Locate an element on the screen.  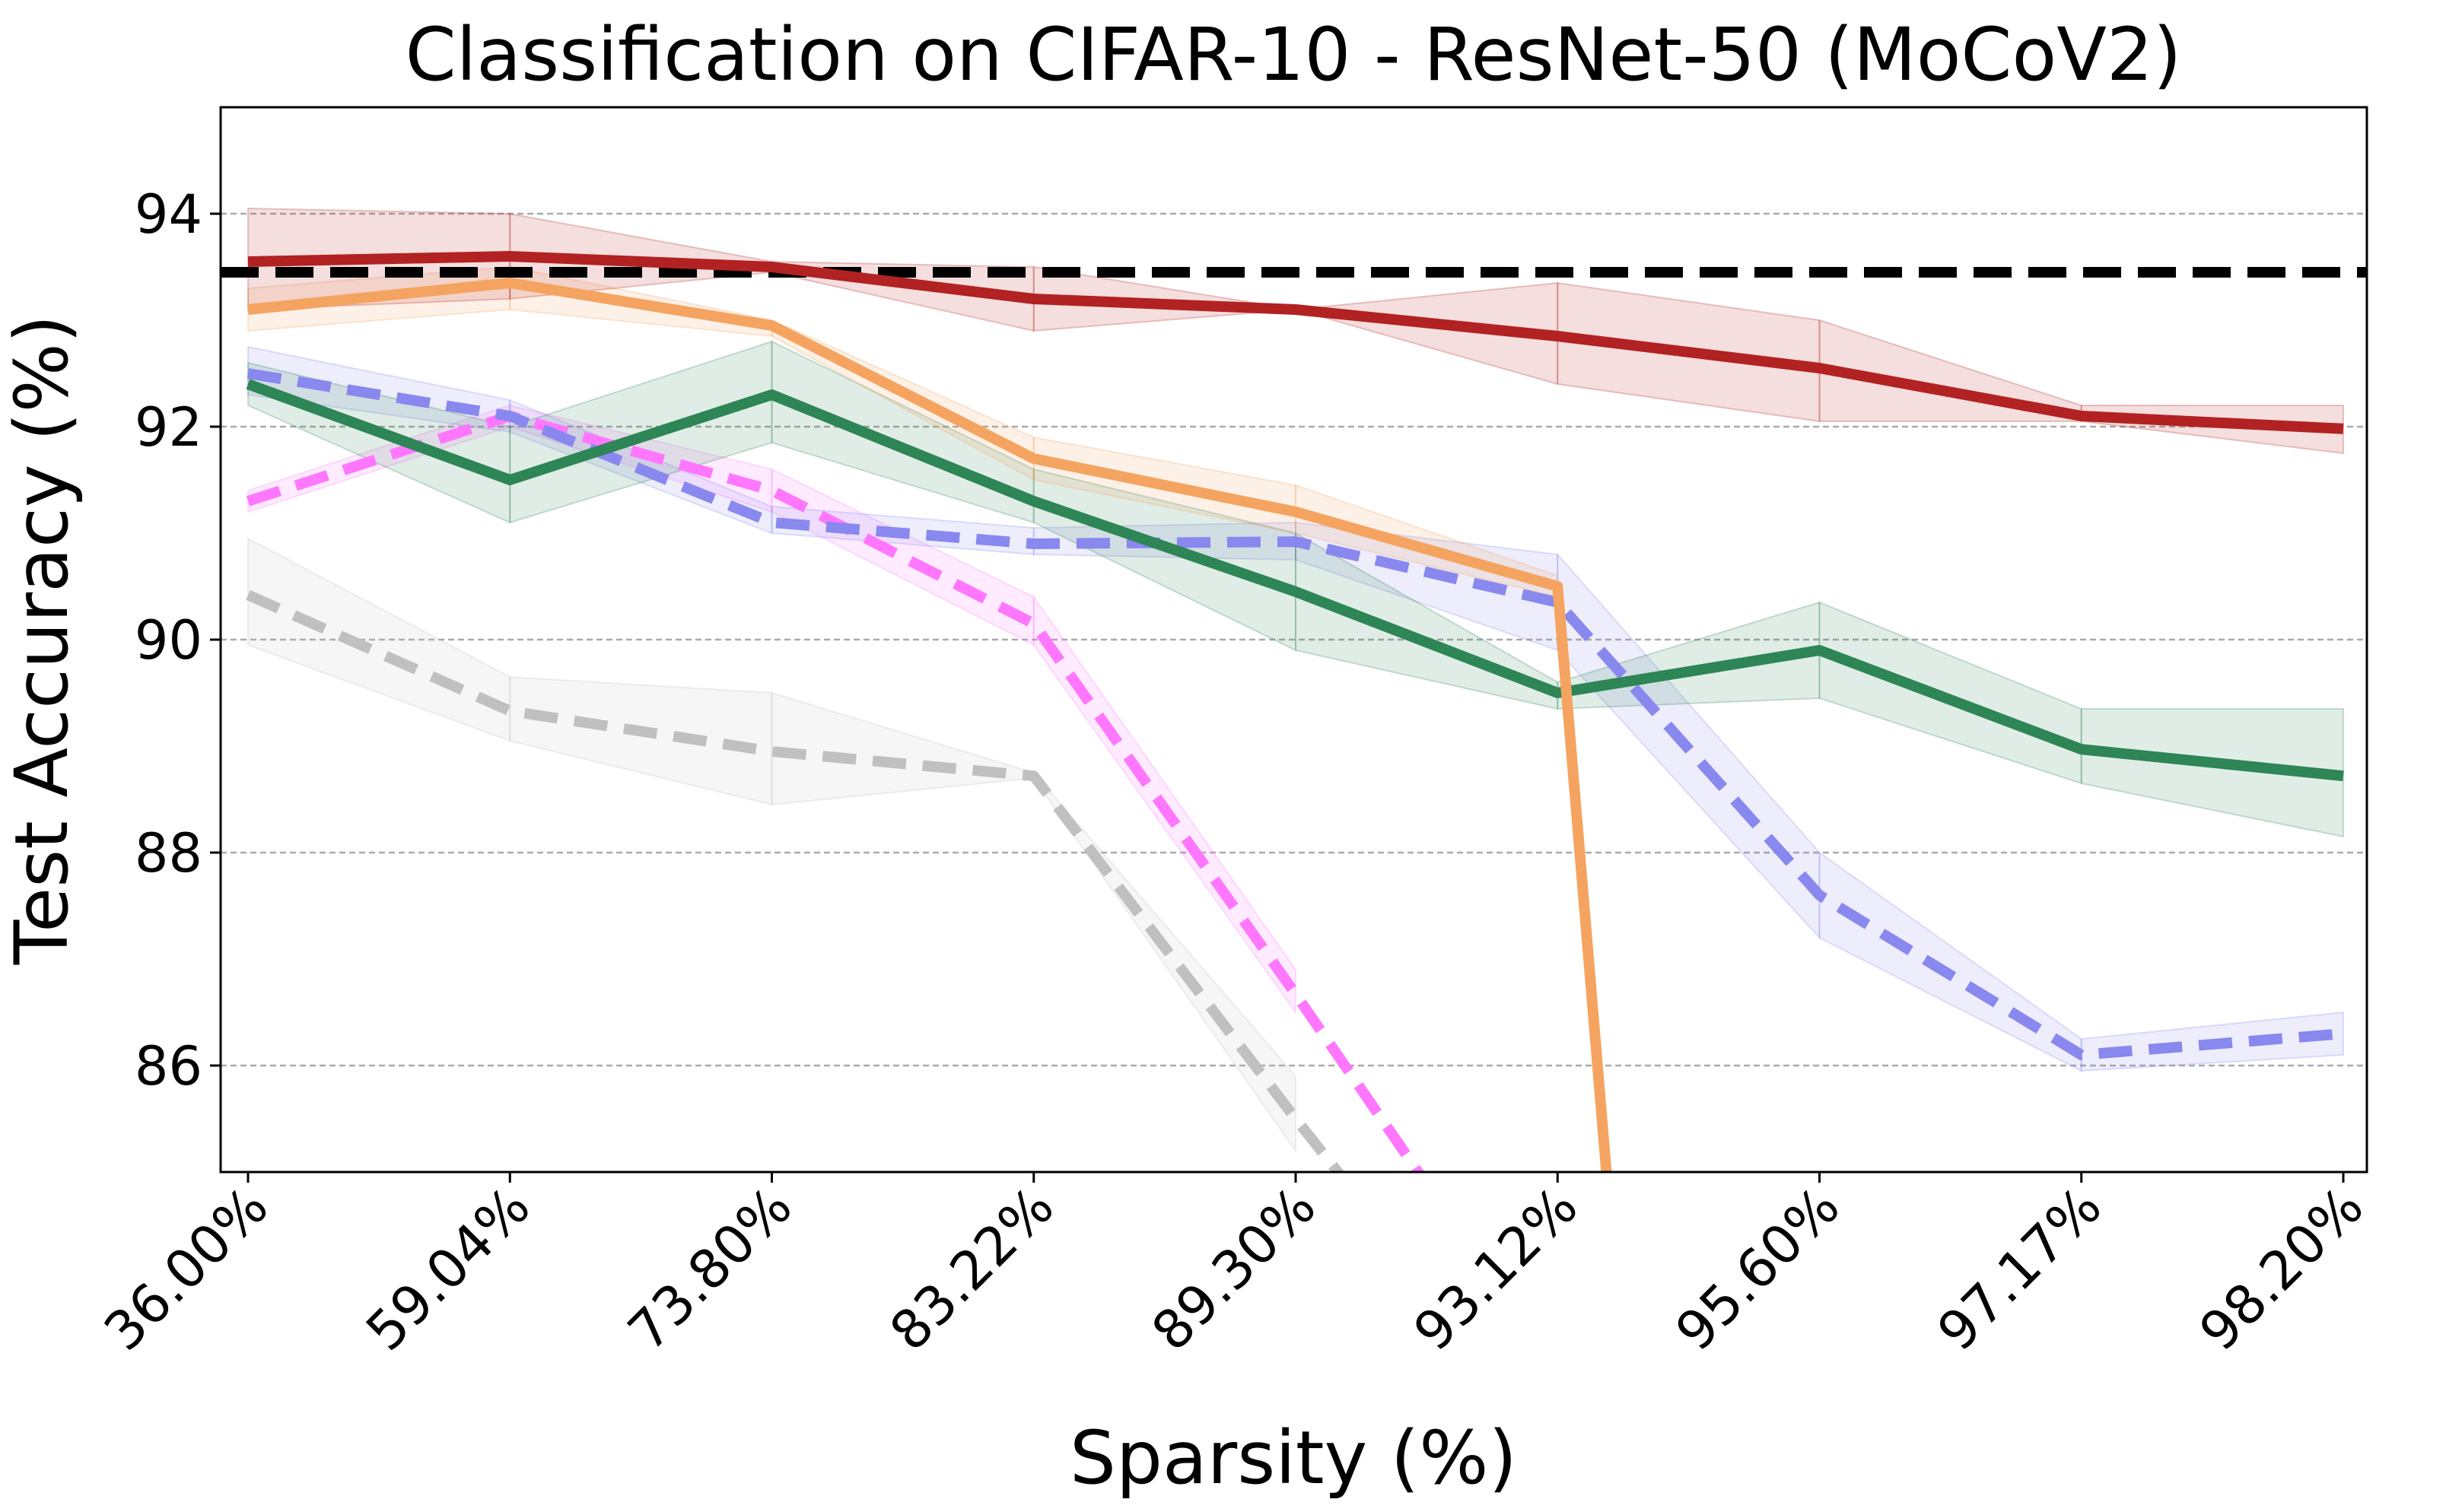
x-axis-label: Sparsity (%) is located at coordinates (1293, 1458).